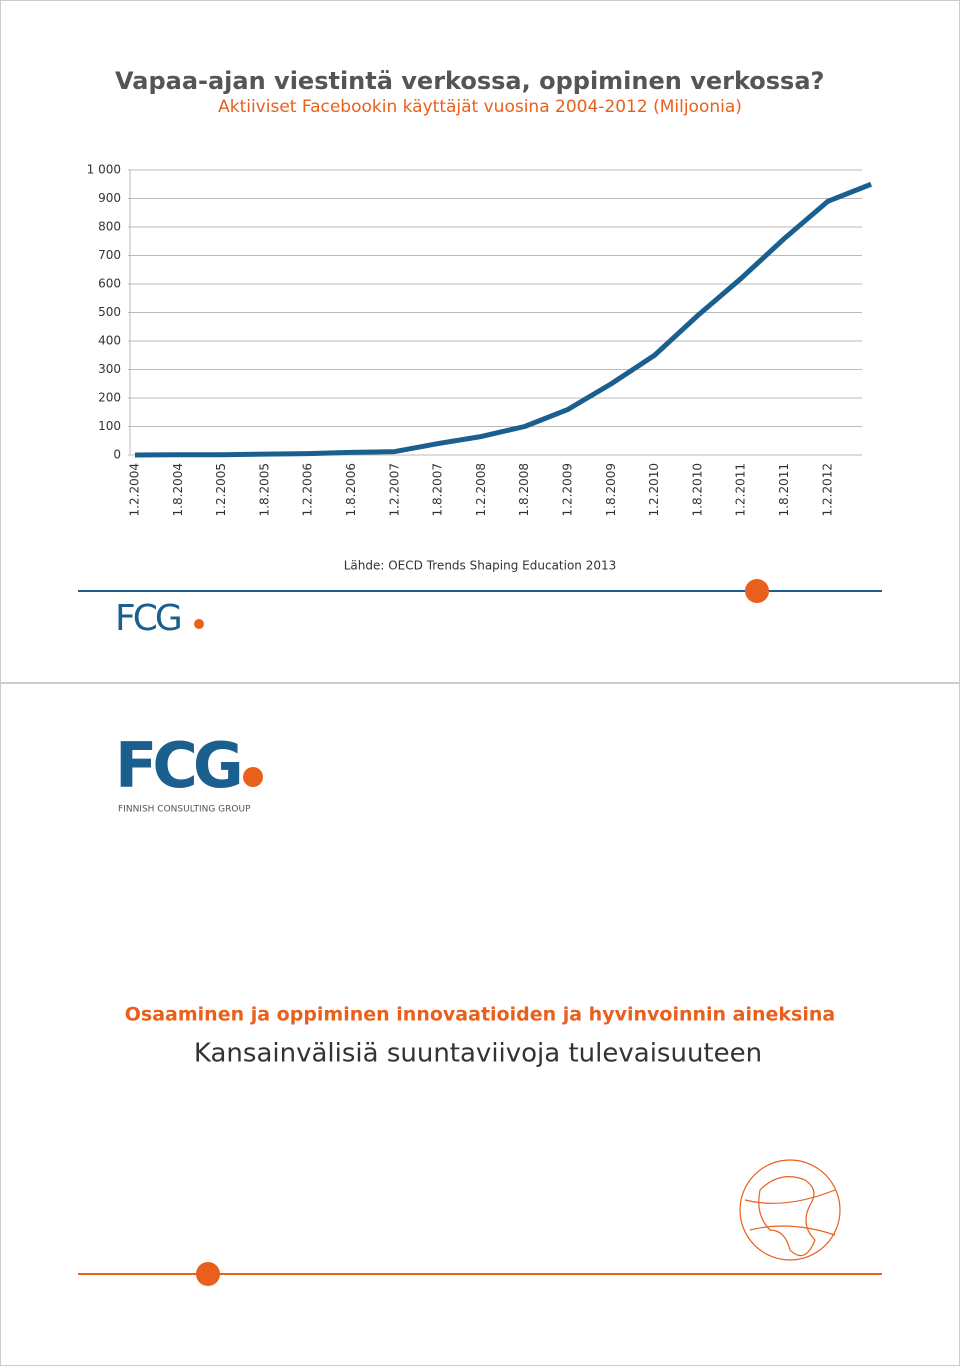 The width and height of the screenshot is (960, 1371). Describe the element at coordinates (104, 170) in the screenshot. I see `y-tick-label: 1 000` at that location.